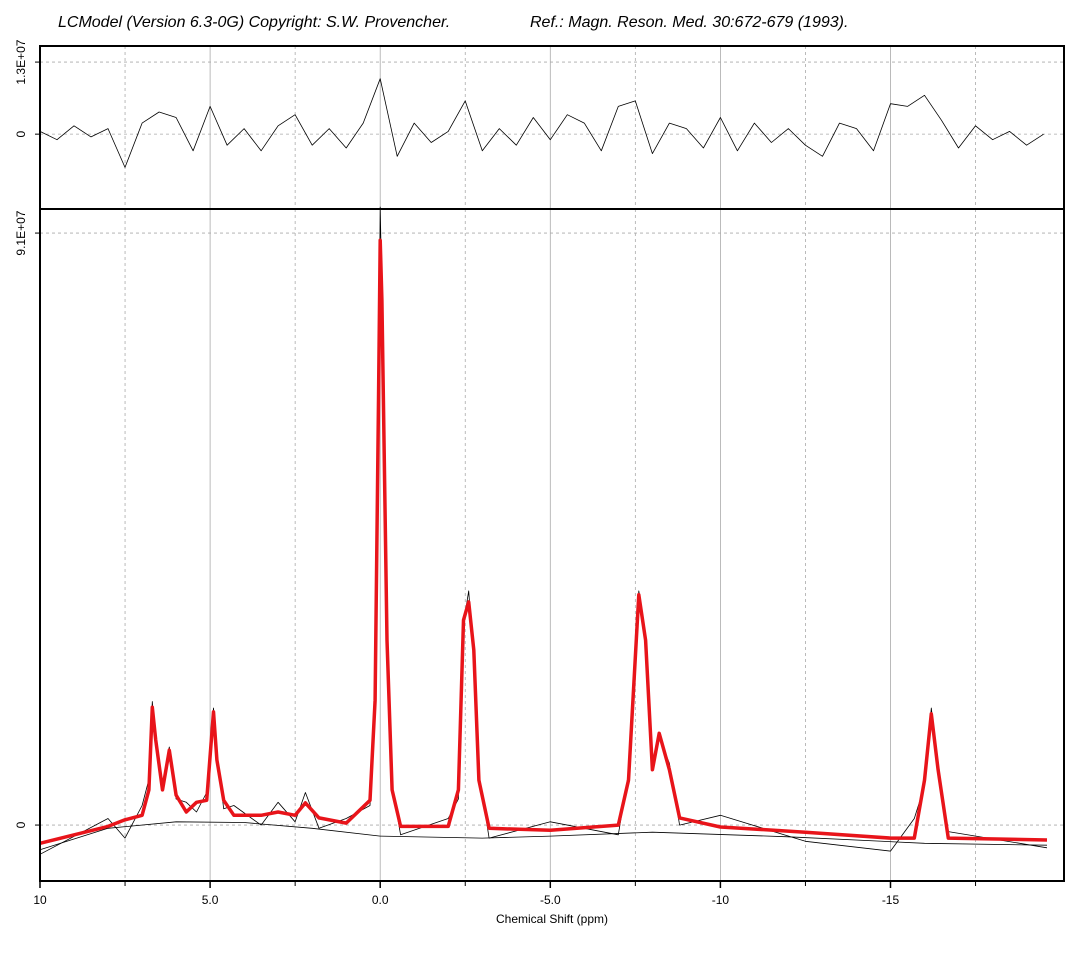  What do you see at coordinates (21, 232) in the screenshot?
I see `y-tick-label: 9.1E+07` at bounding box center [21, 232].